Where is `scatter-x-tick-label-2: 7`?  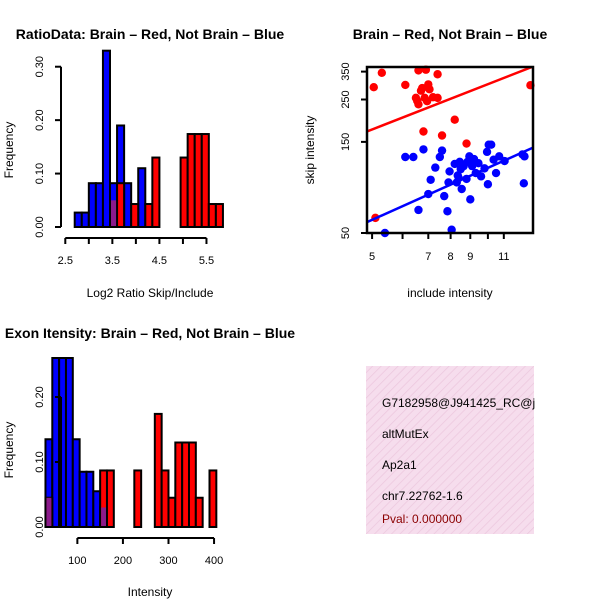
scatter-x-tick-label-2: 7 is located at coordinates (428, 257).